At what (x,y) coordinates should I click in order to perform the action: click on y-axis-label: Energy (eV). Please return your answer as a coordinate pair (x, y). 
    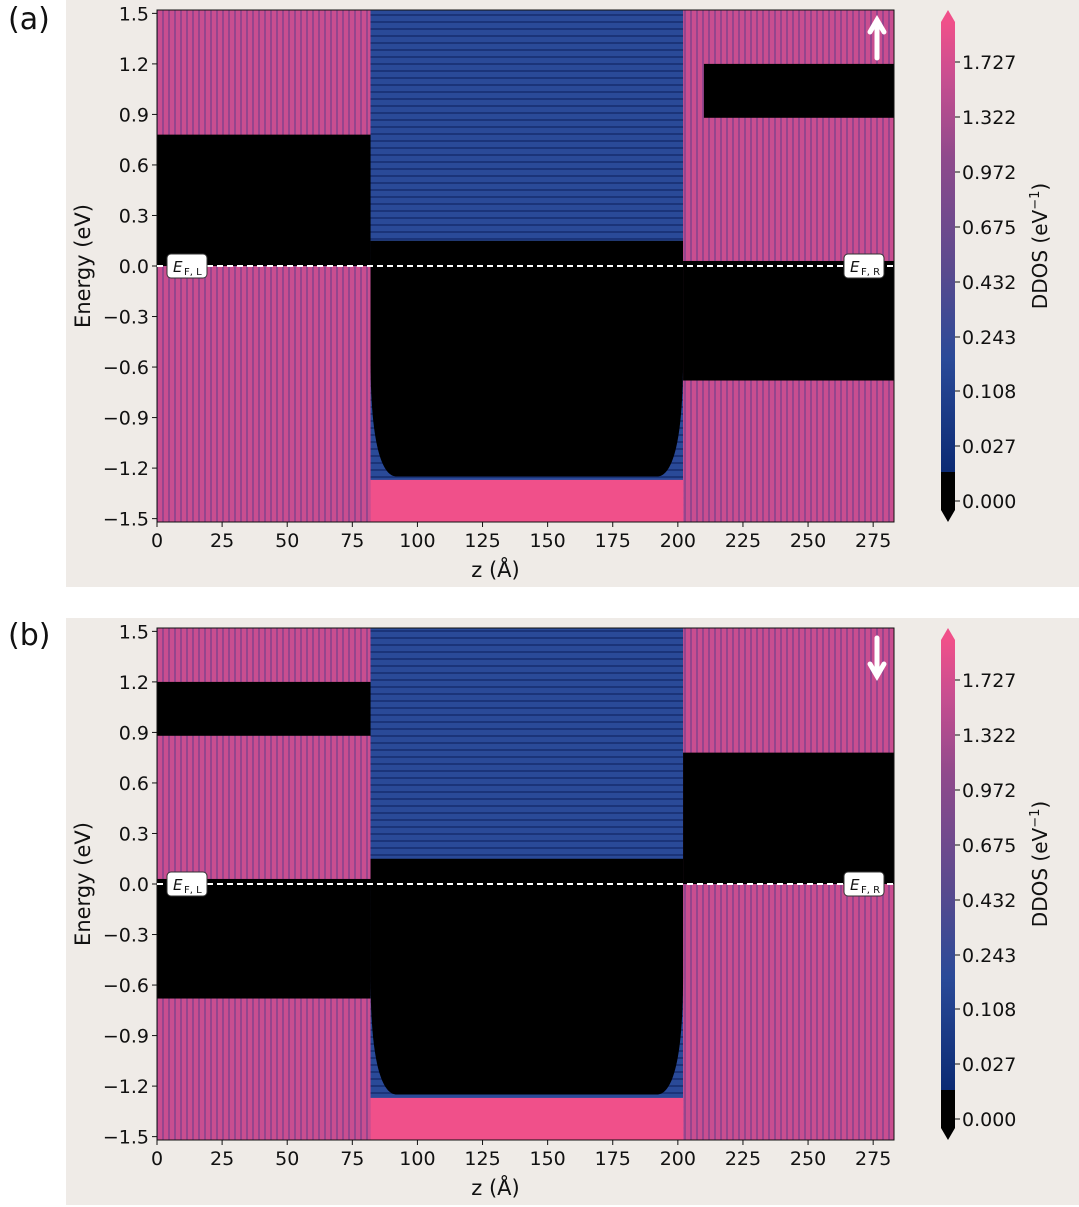
    Looking at the image, I should click on (83, 884).